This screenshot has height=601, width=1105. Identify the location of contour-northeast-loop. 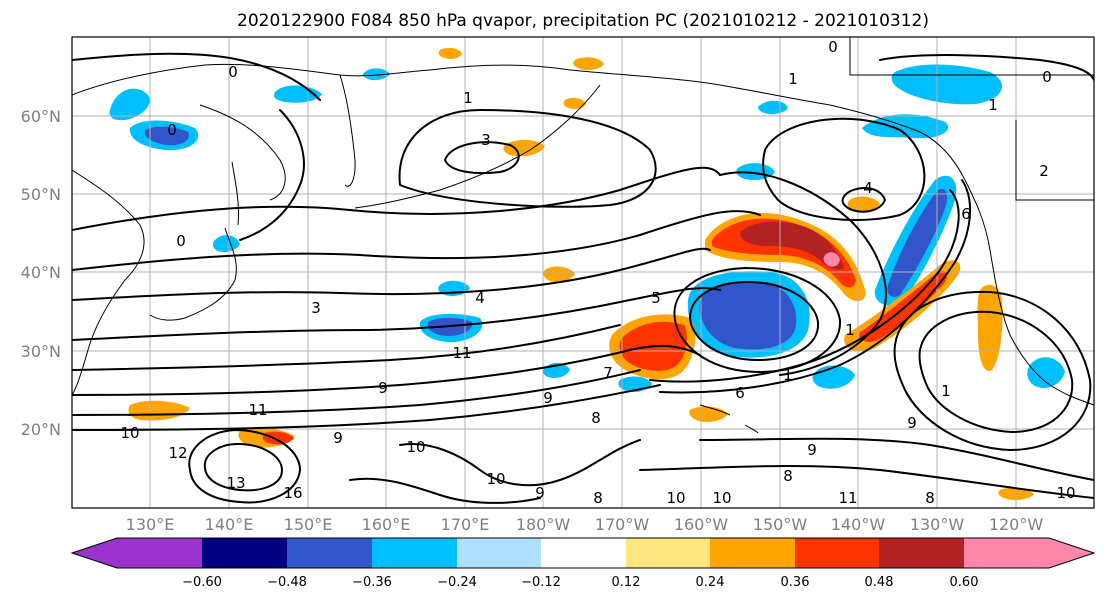
(986, 67).